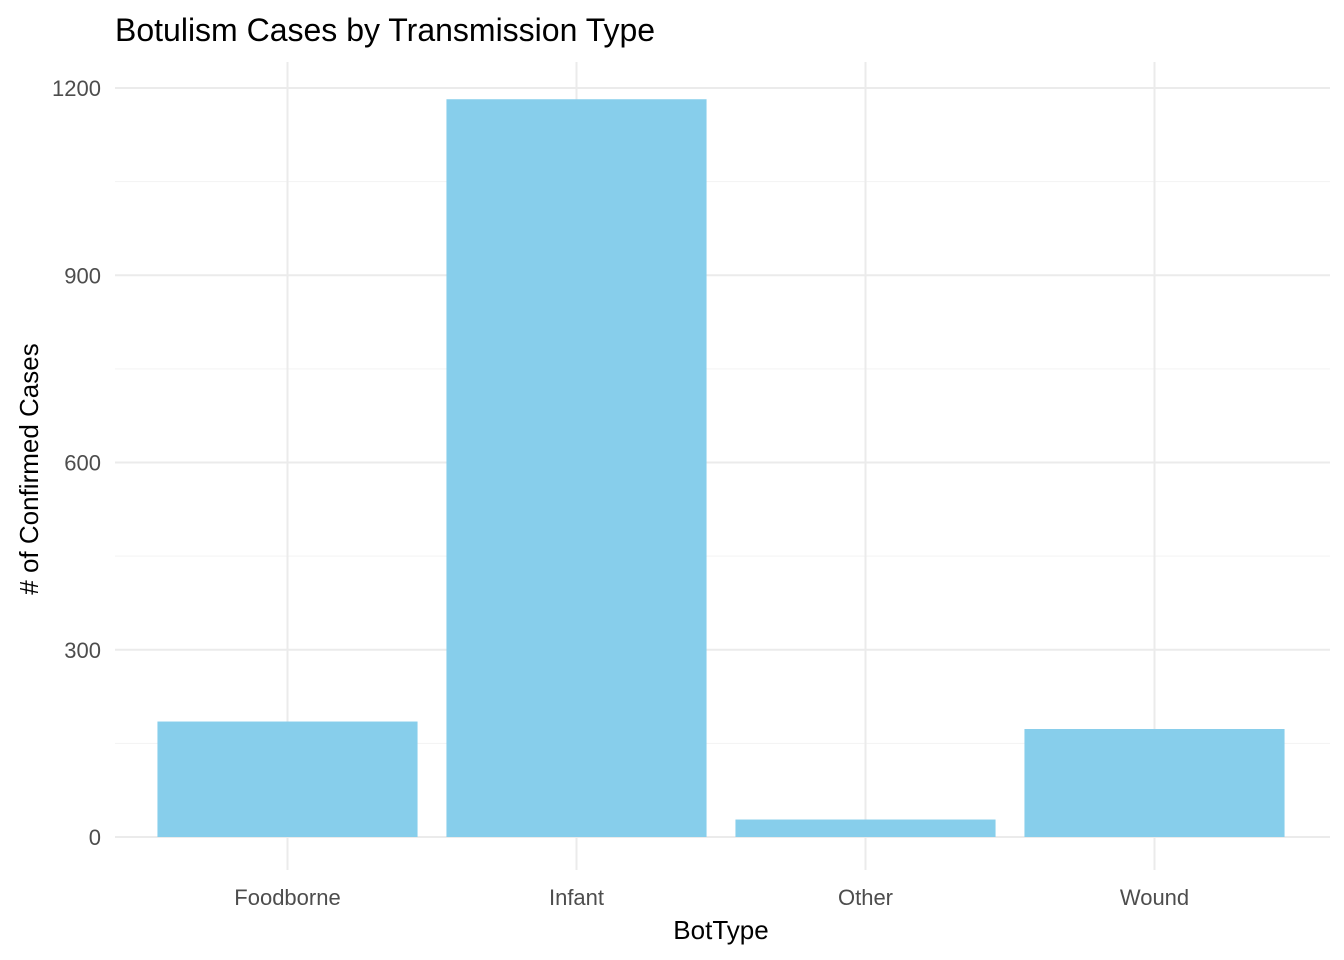 The image size is (1344, 960). What do you see at coordinates (711, 897) in the screenshot?
I see `x-tick-labels: Foodborne Infant Other Wound` at bounding box center [711, 897].